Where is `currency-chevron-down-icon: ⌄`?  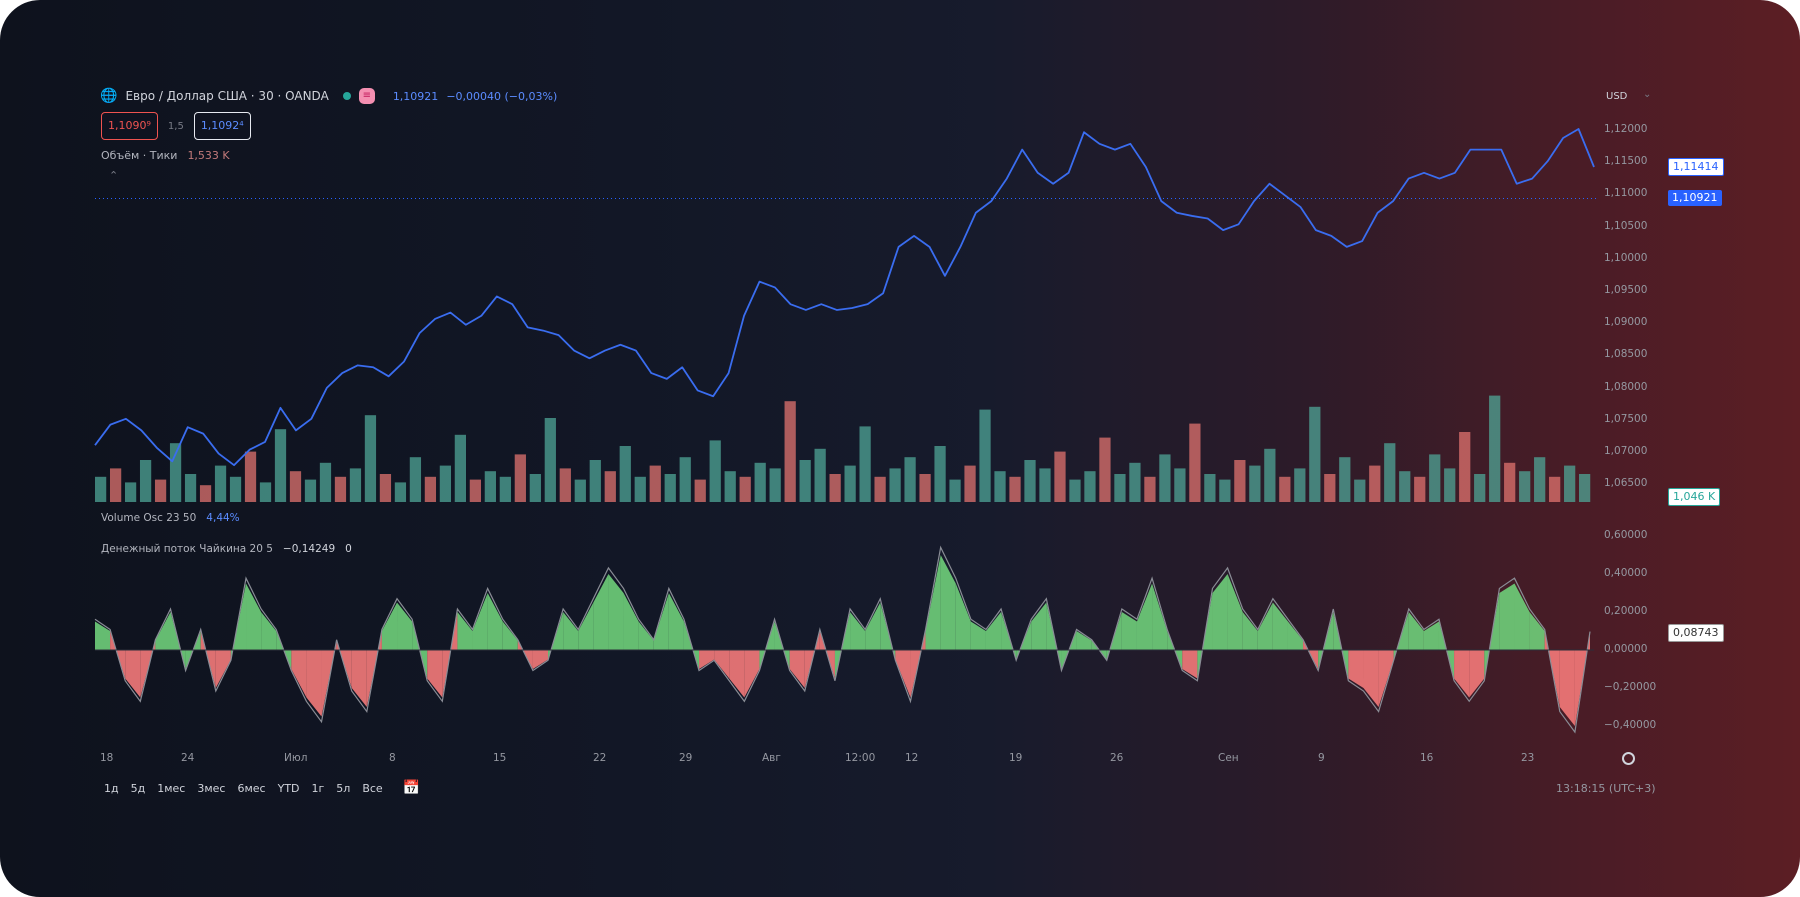
currency-chevron-down-icon: ⌄ is located at coordinates (1647, 94).